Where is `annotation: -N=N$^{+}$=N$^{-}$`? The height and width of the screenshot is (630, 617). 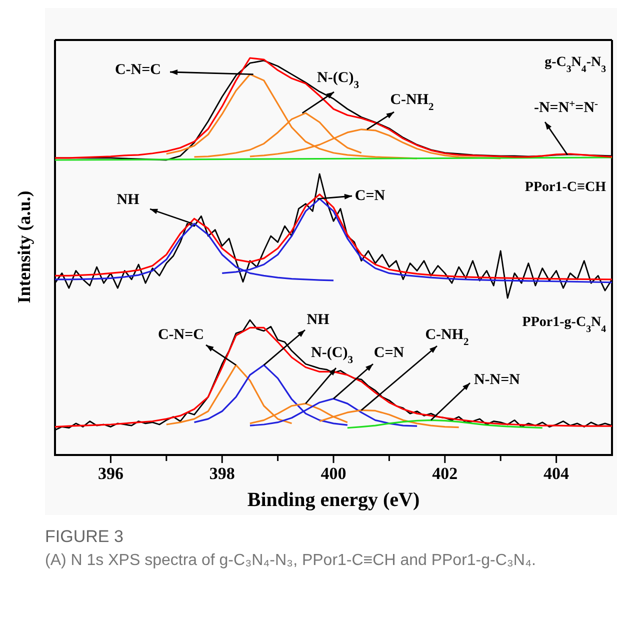
annotation: -N=N$^{+}$=N$^{-}$ is located at coordinates (566, 107).